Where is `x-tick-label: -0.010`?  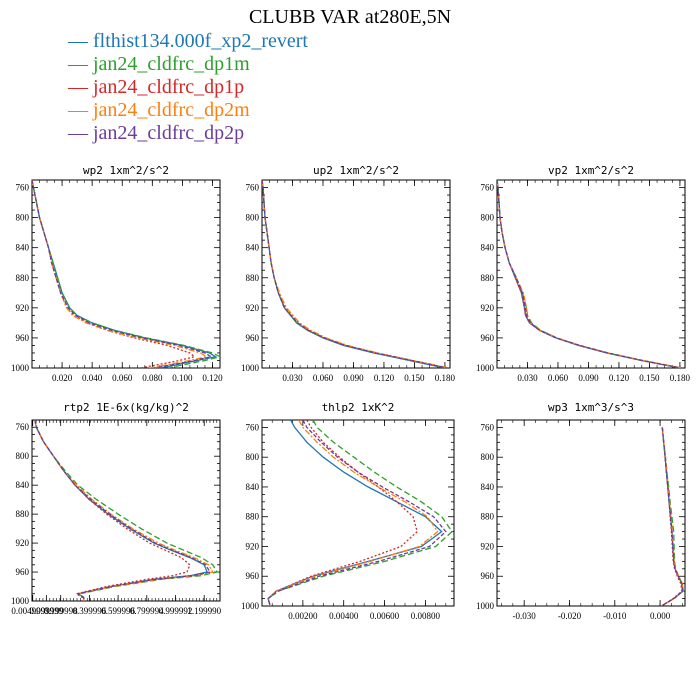 x-tick-label: -0.010 is located at coordinates (615, 616).